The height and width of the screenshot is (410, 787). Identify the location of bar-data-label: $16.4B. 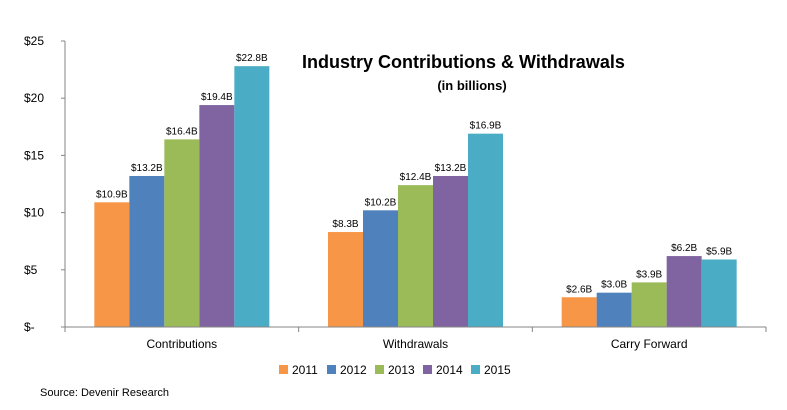
(182, 131).